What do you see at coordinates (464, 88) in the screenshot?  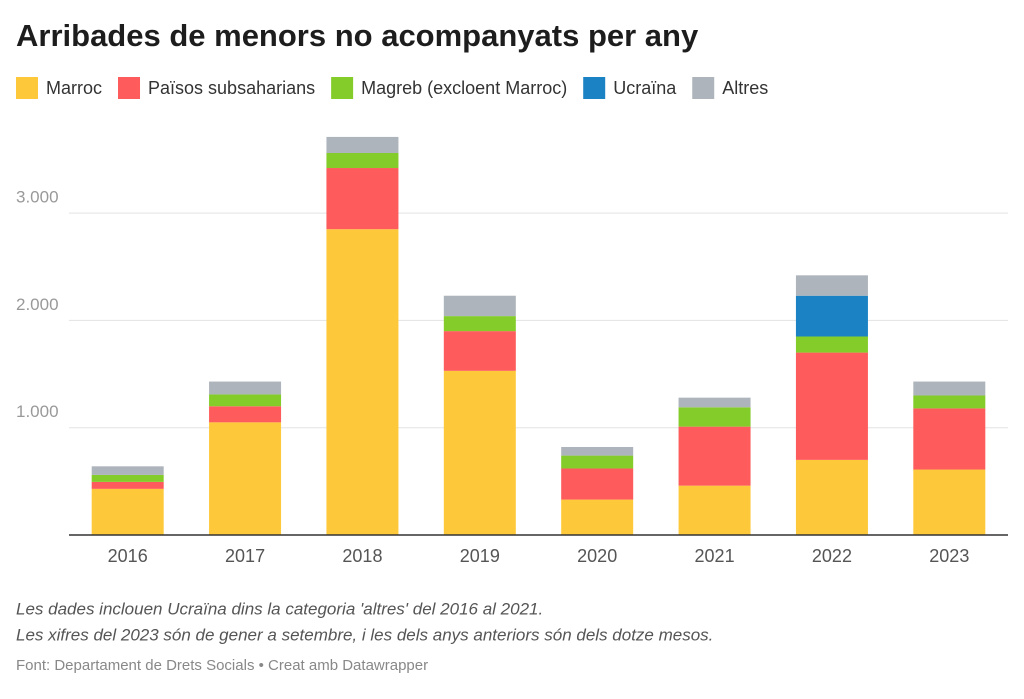 I see `legend-label: Magreb (excloent Marroc)` at bounding box center [464, 88].